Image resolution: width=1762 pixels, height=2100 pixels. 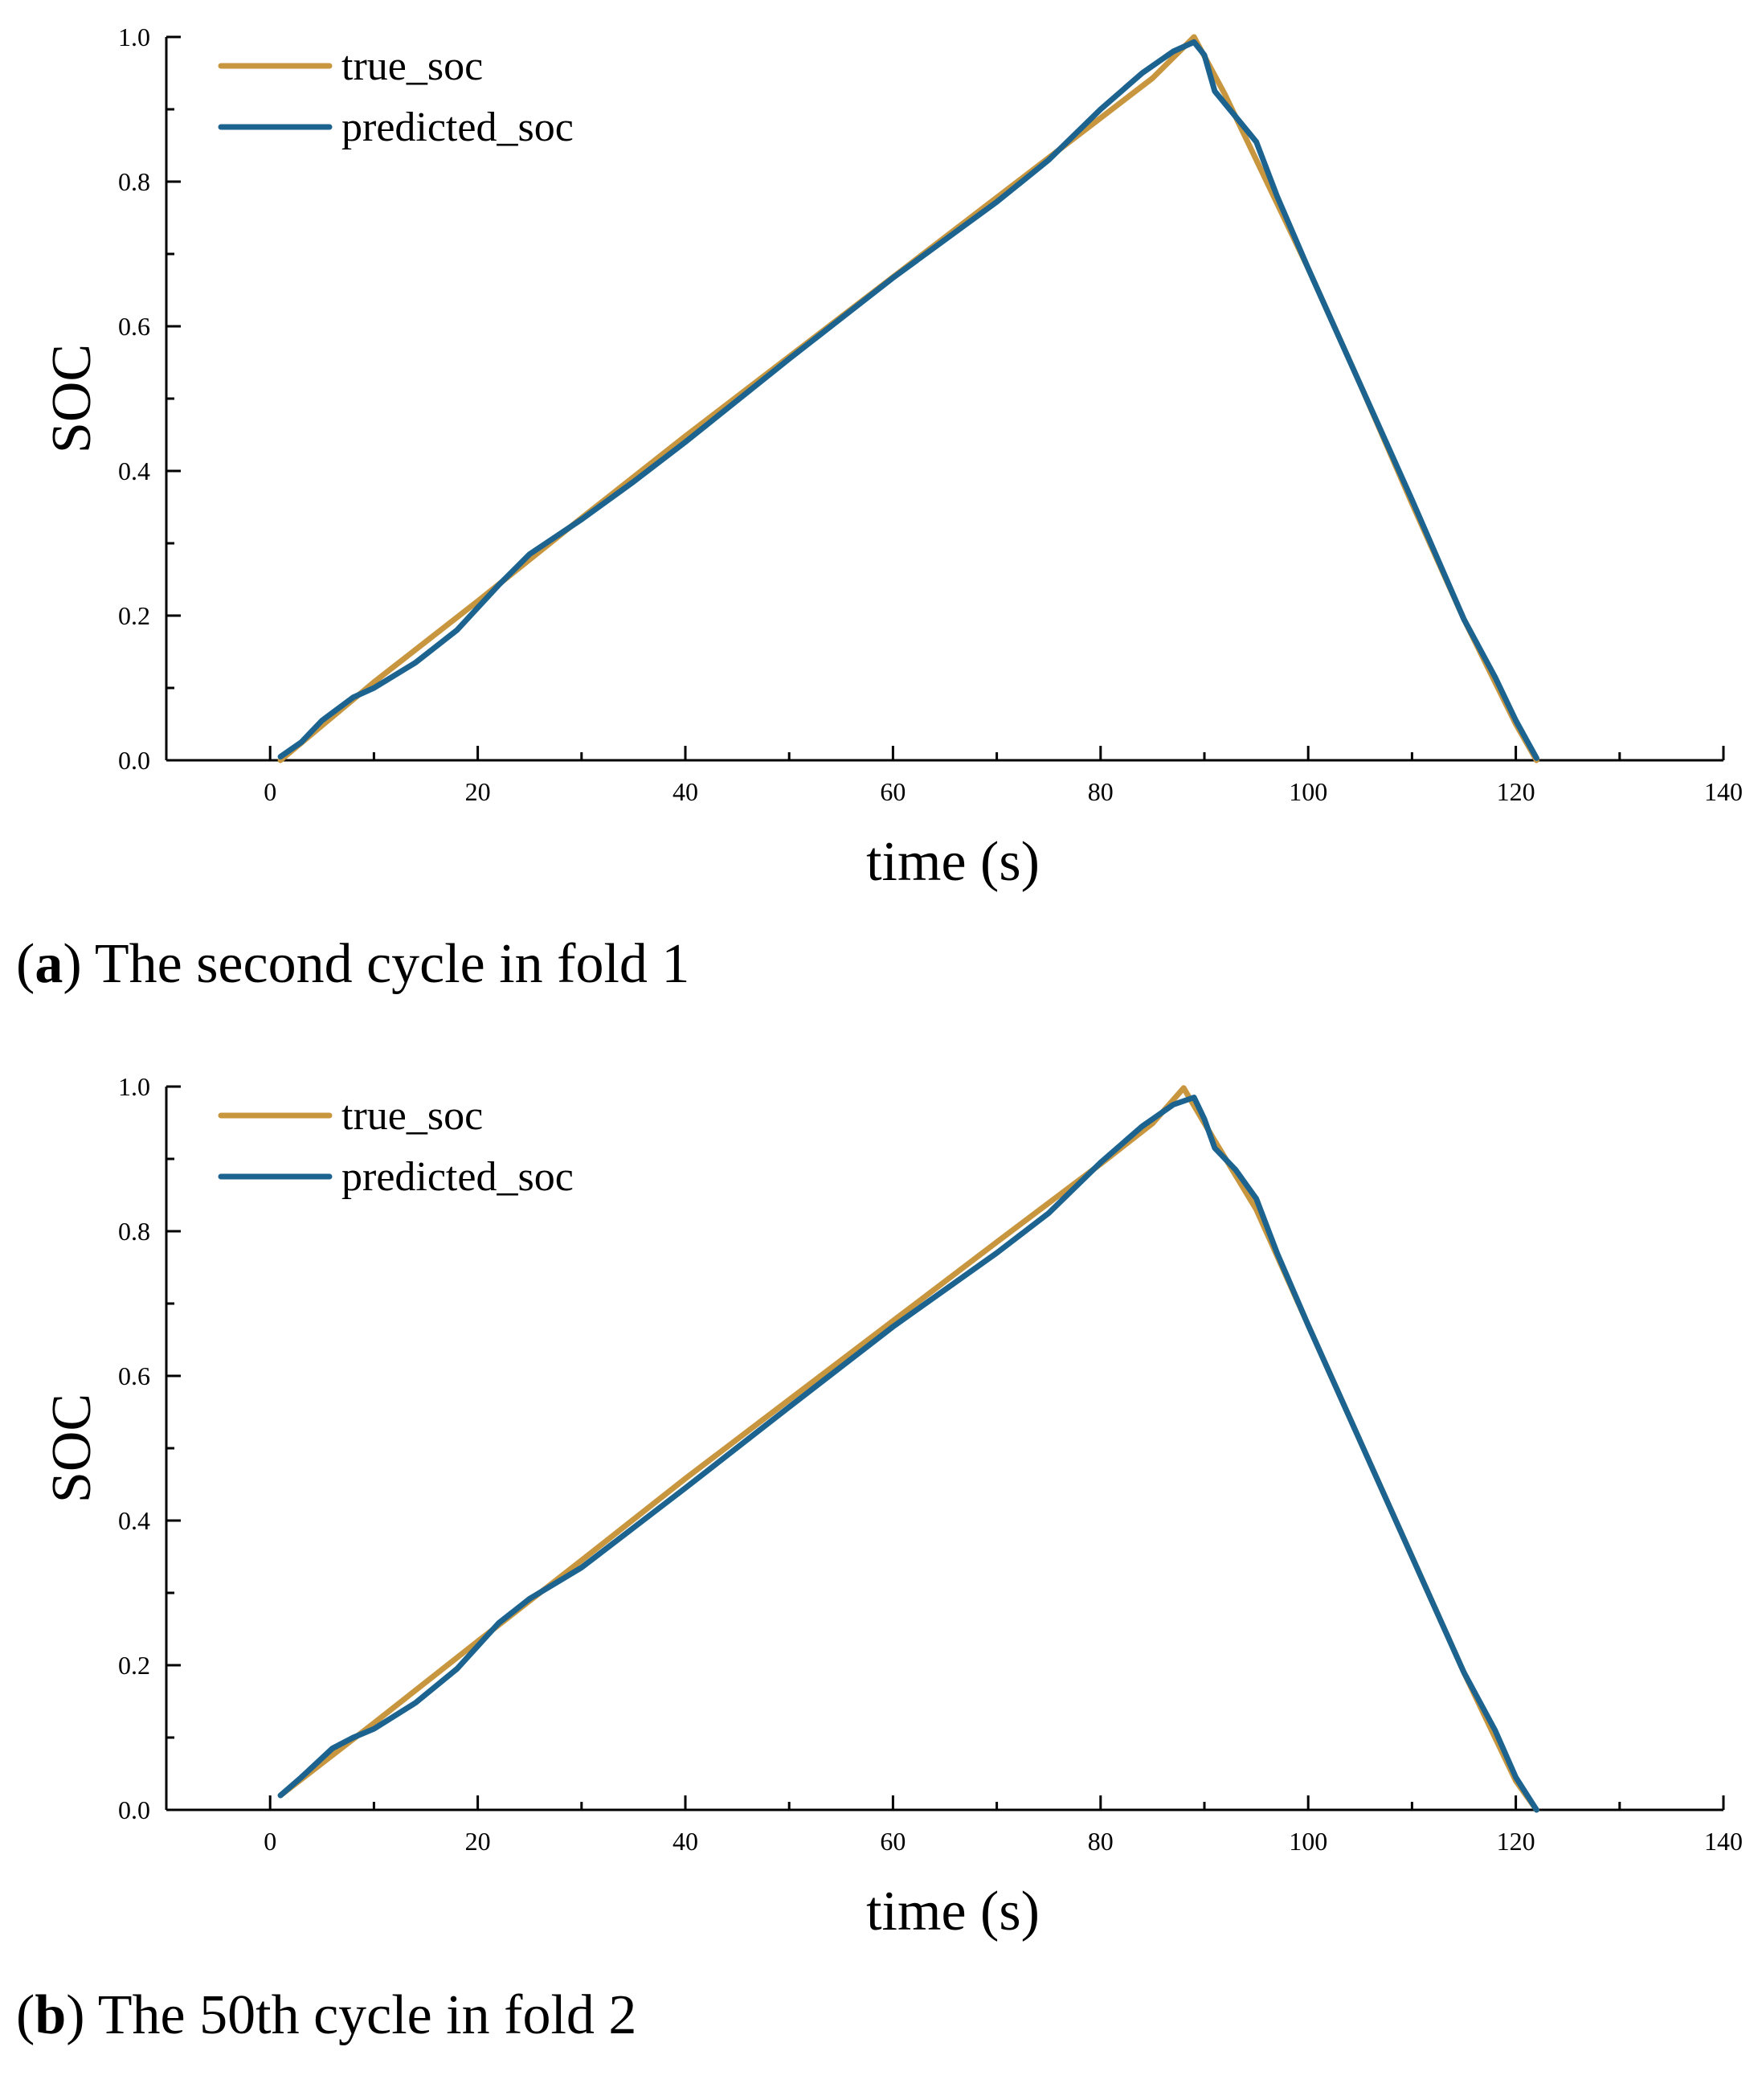 What do you see at coordinates (51, 2015) in the screenshot?
I see `caption-letter: b` at bounding box center [51, 2015].